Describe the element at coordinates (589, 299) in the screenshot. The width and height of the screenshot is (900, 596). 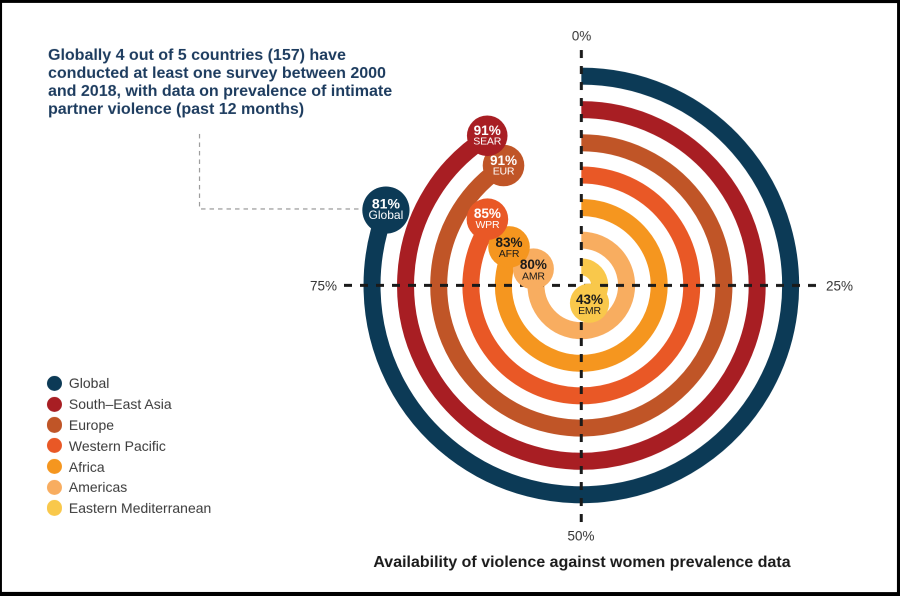
I see `svg-text: 43%` at that location.